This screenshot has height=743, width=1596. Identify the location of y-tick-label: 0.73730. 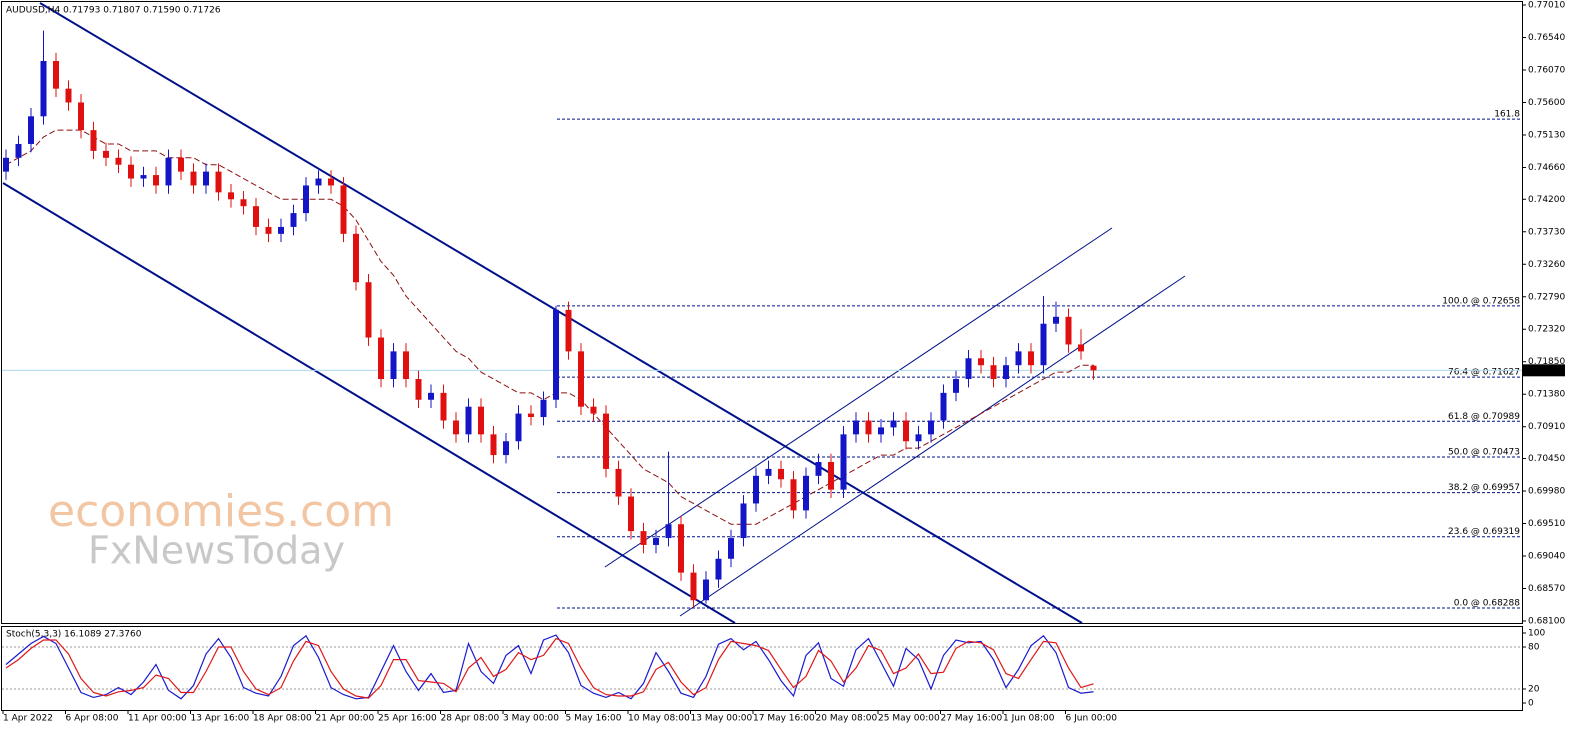
(1546, 232).